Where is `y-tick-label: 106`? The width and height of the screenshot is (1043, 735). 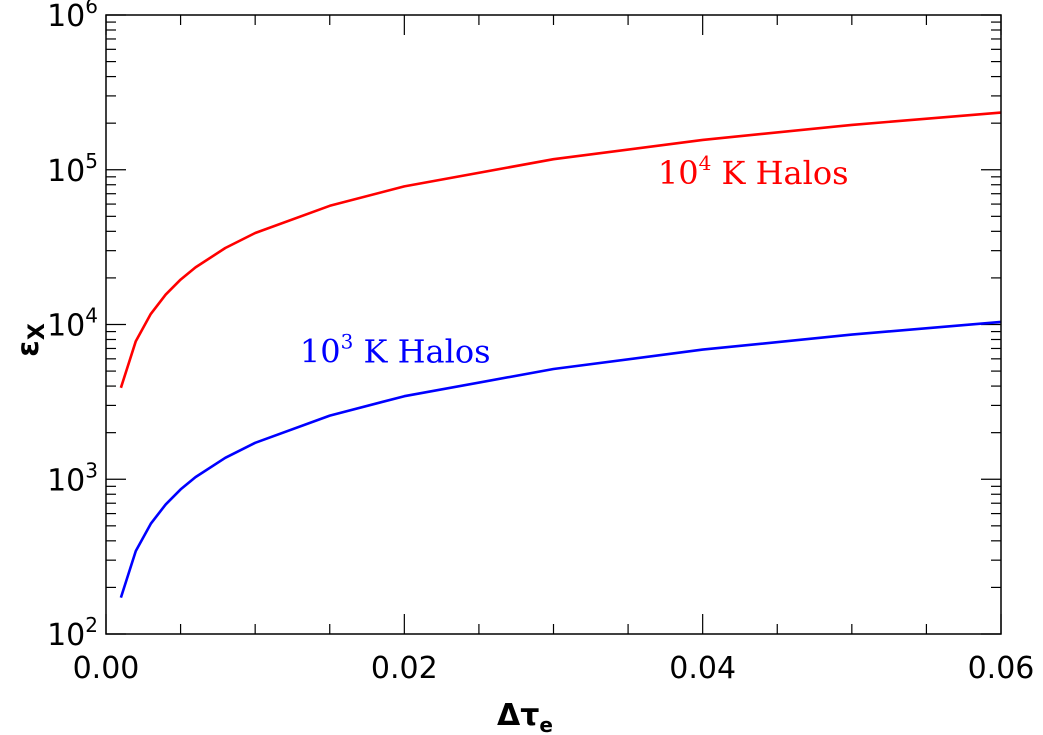
y-tick-label: 106 is located at coordinates (72, 17).